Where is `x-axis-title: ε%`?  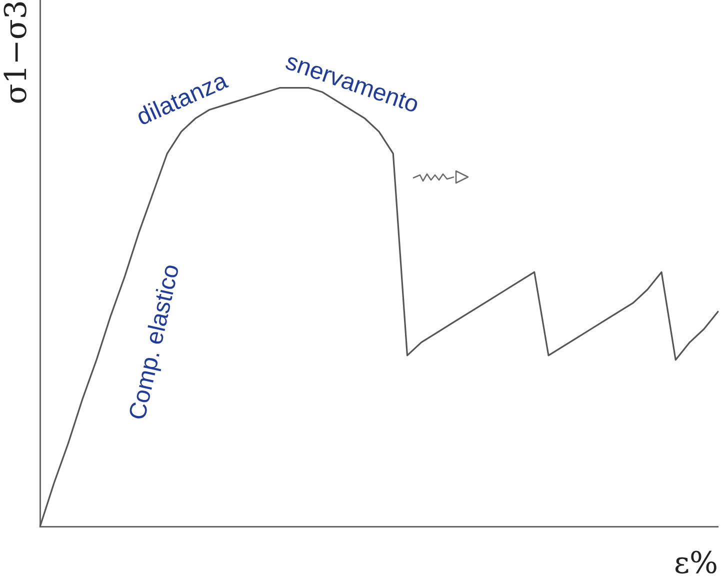
x-axis-title: ε% is located at coordinates (696, 563).